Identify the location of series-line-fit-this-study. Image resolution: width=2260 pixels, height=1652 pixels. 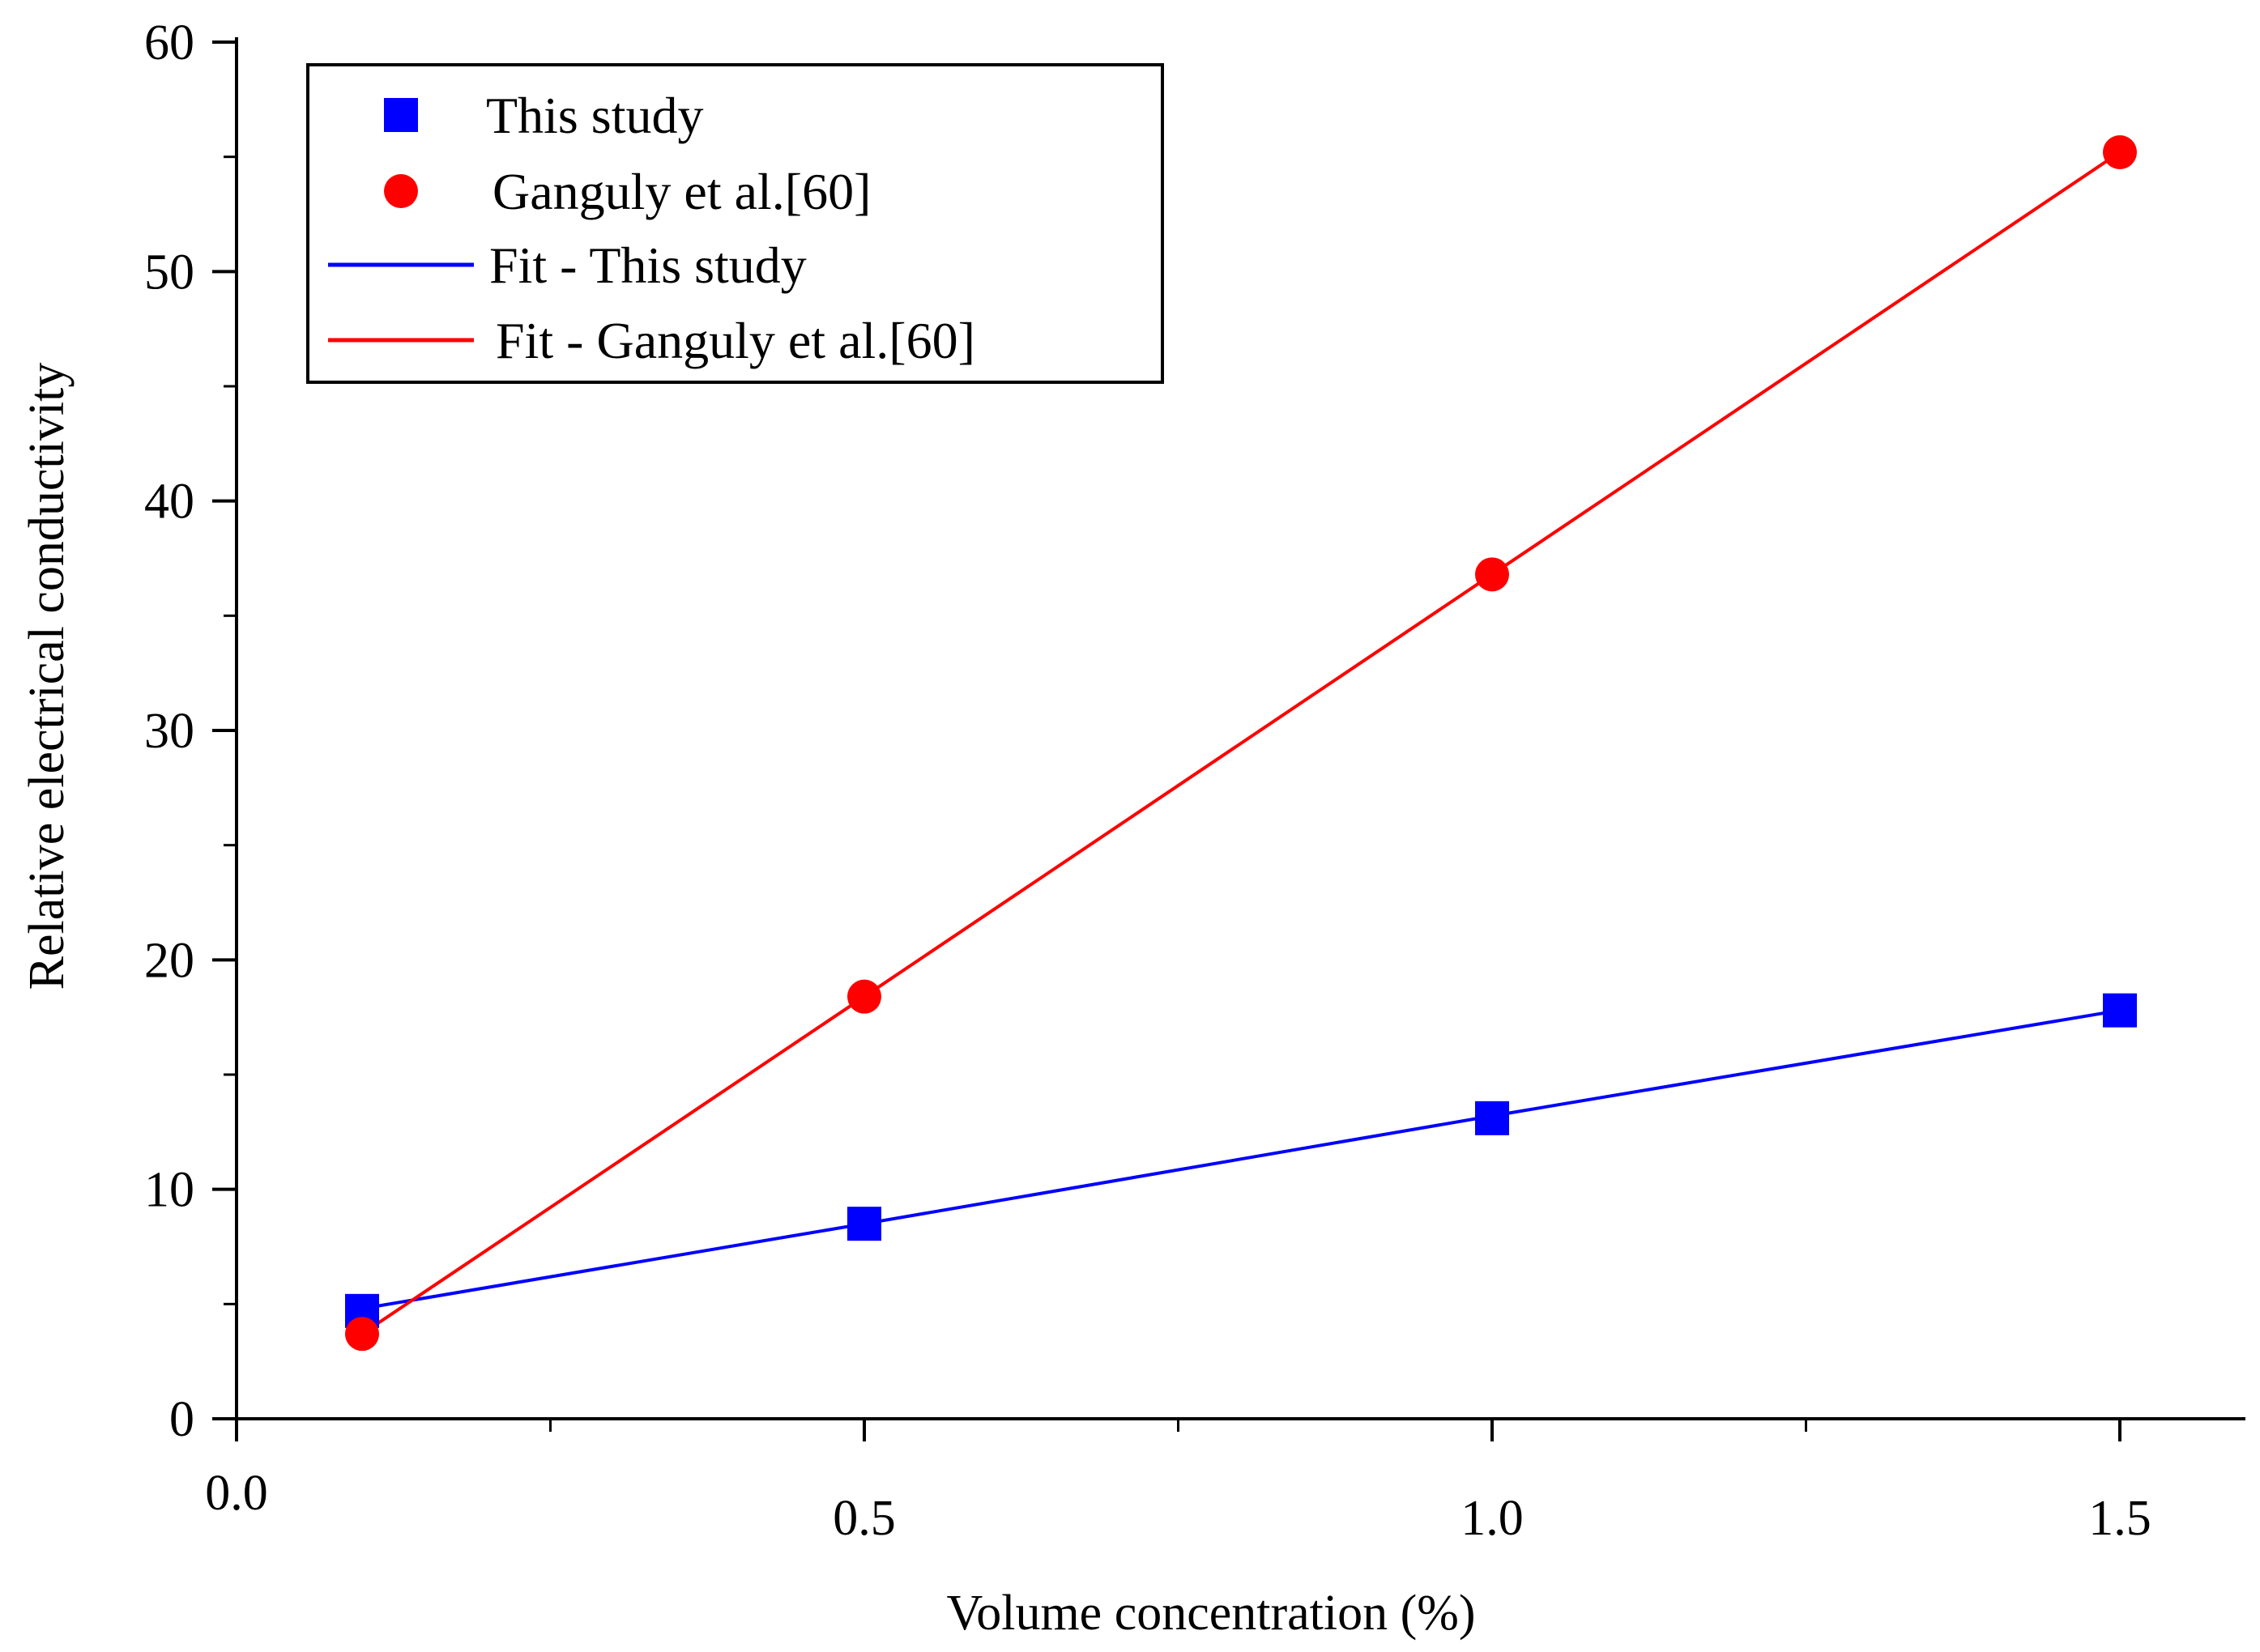
(1241, 1159).